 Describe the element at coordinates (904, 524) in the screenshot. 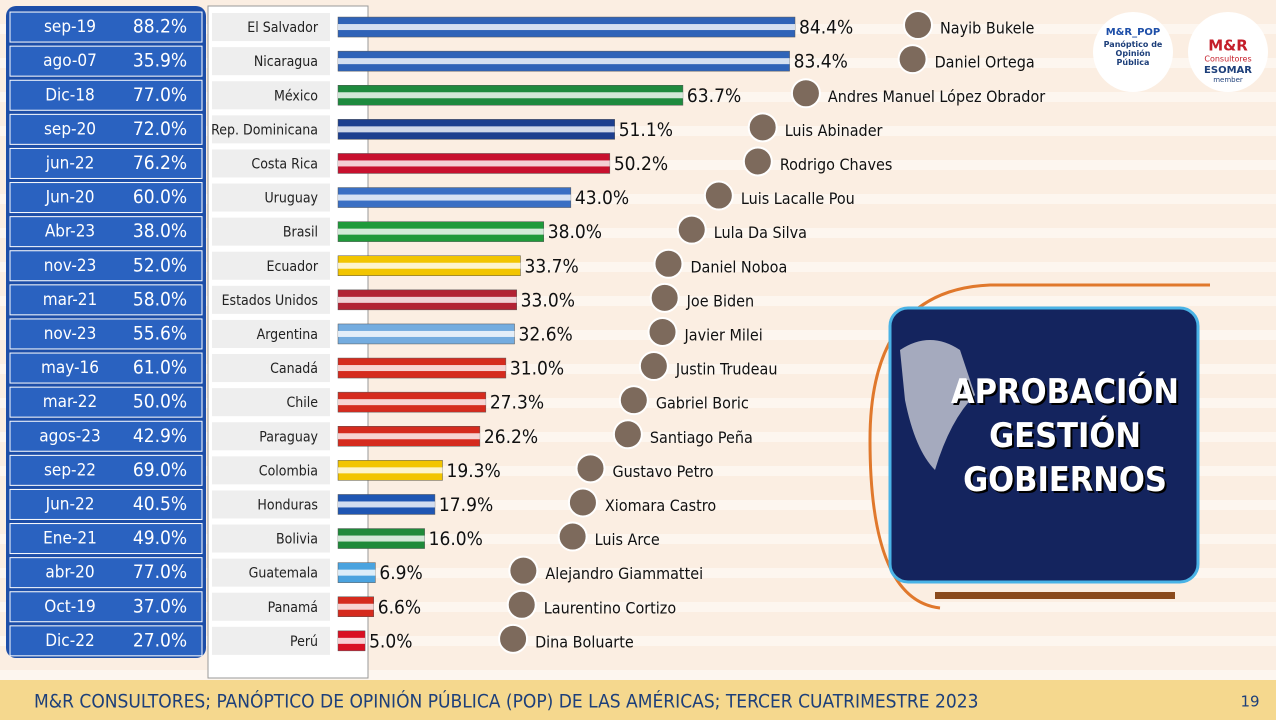

I see `decor-arc` at that location.